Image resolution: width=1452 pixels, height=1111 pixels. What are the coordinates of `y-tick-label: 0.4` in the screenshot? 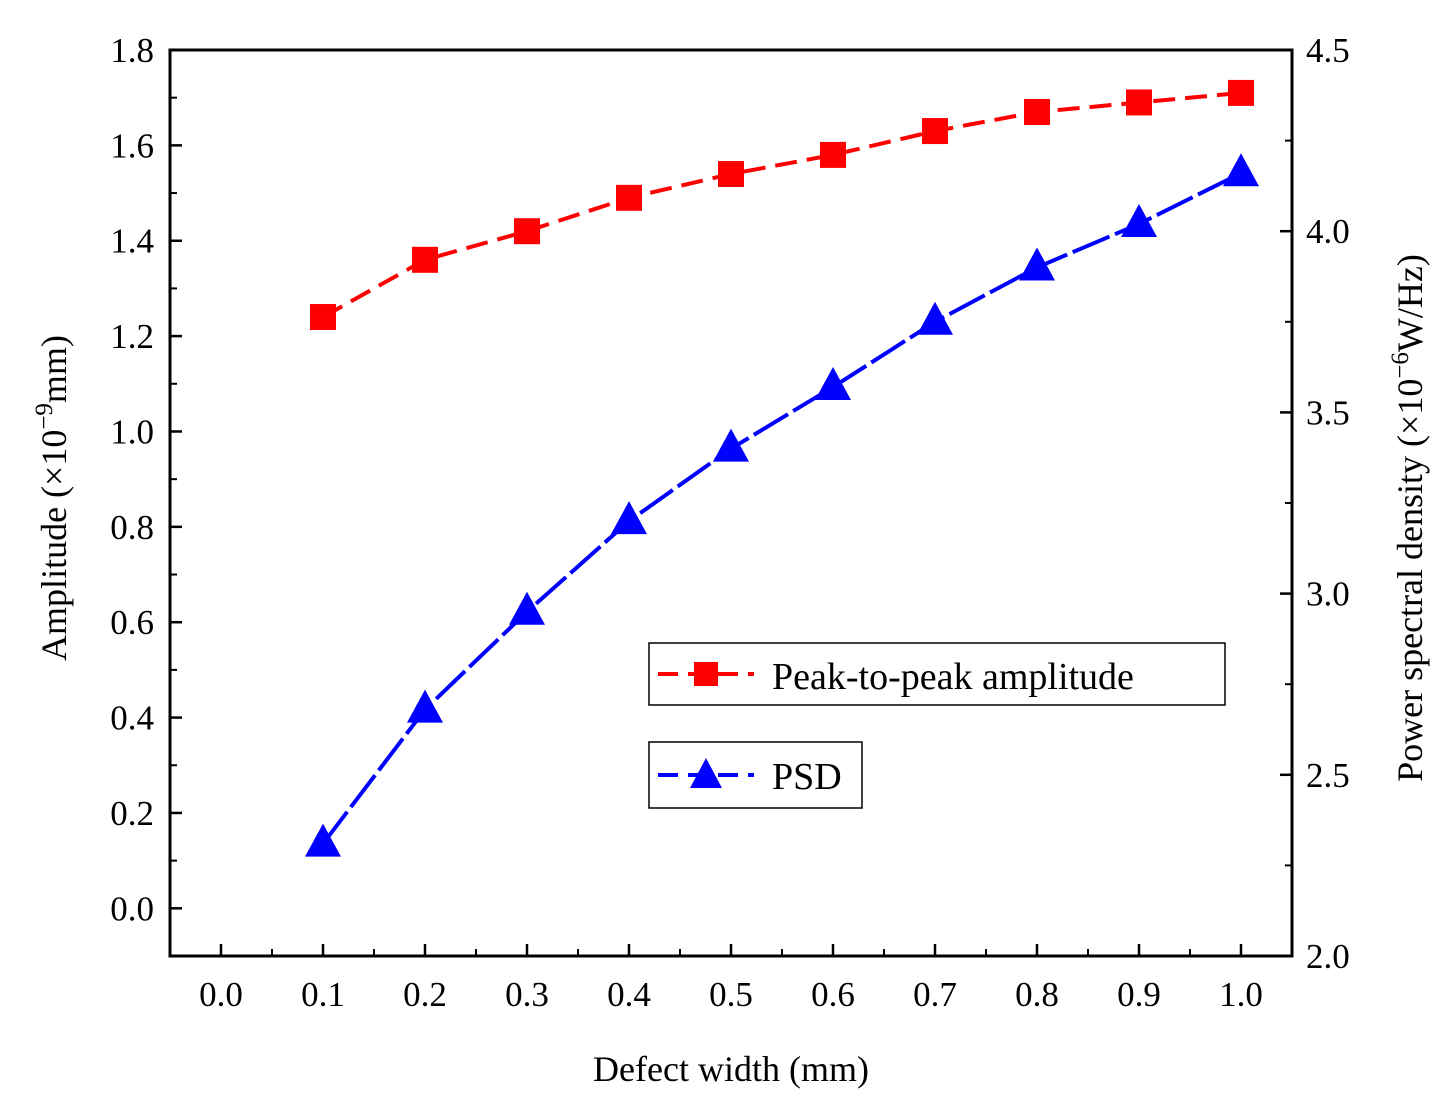 It's located at (132, 718).